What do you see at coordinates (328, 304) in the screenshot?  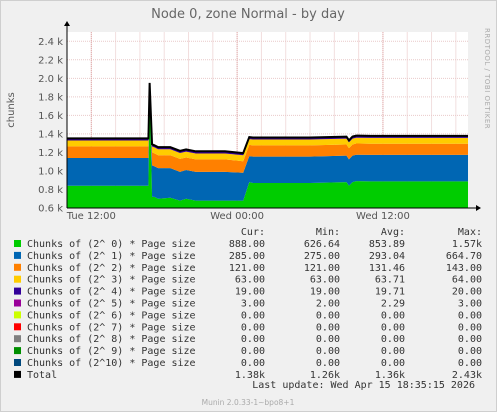 I see `legend-value: 2.00` at bounding box center [328, 304].